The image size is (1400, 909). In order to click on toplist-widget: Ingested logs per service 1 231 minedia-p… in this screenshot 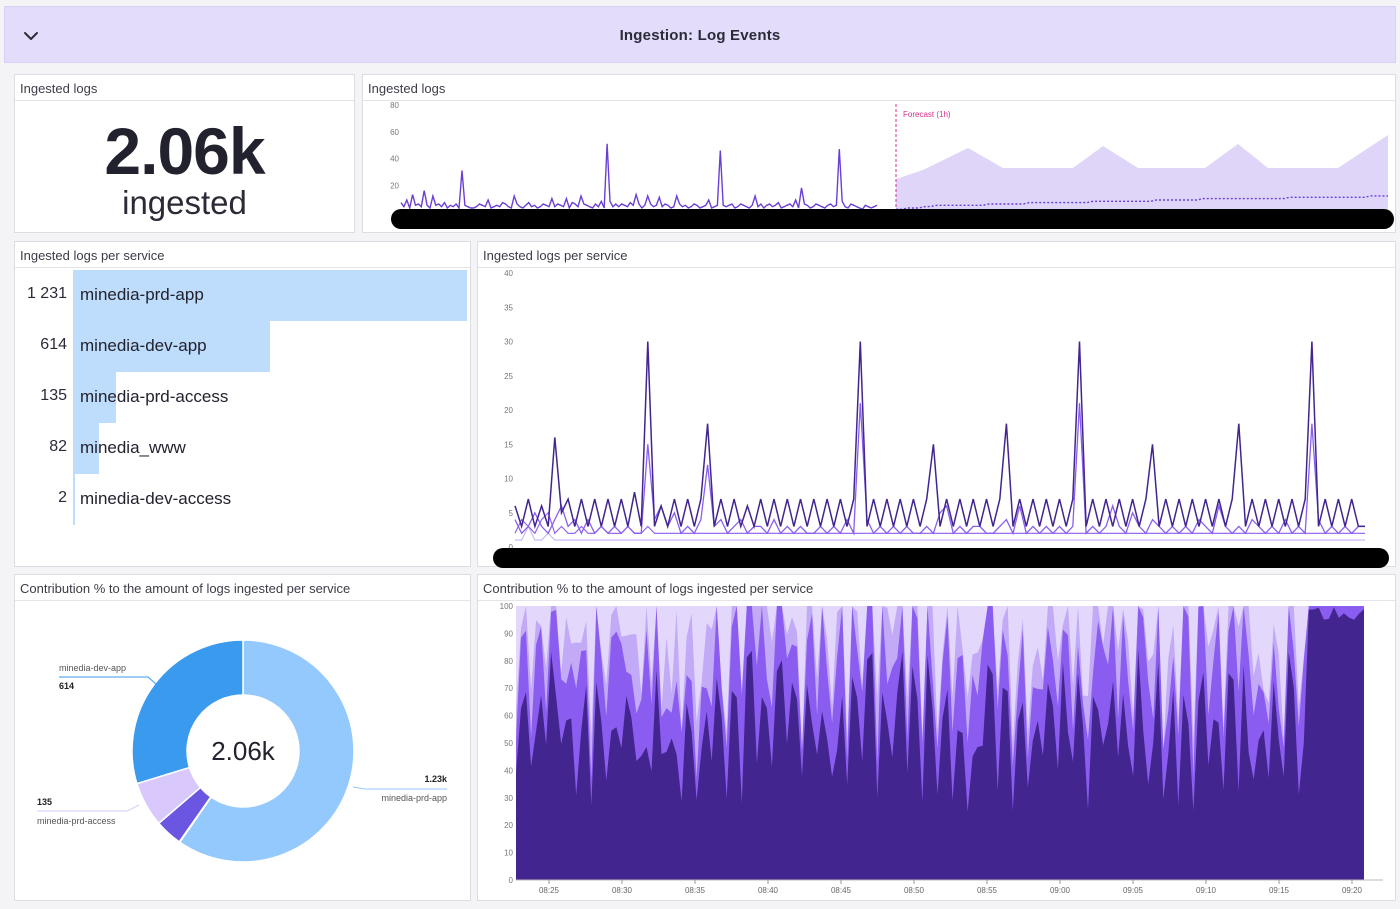, I will do `click(242, 404)`.